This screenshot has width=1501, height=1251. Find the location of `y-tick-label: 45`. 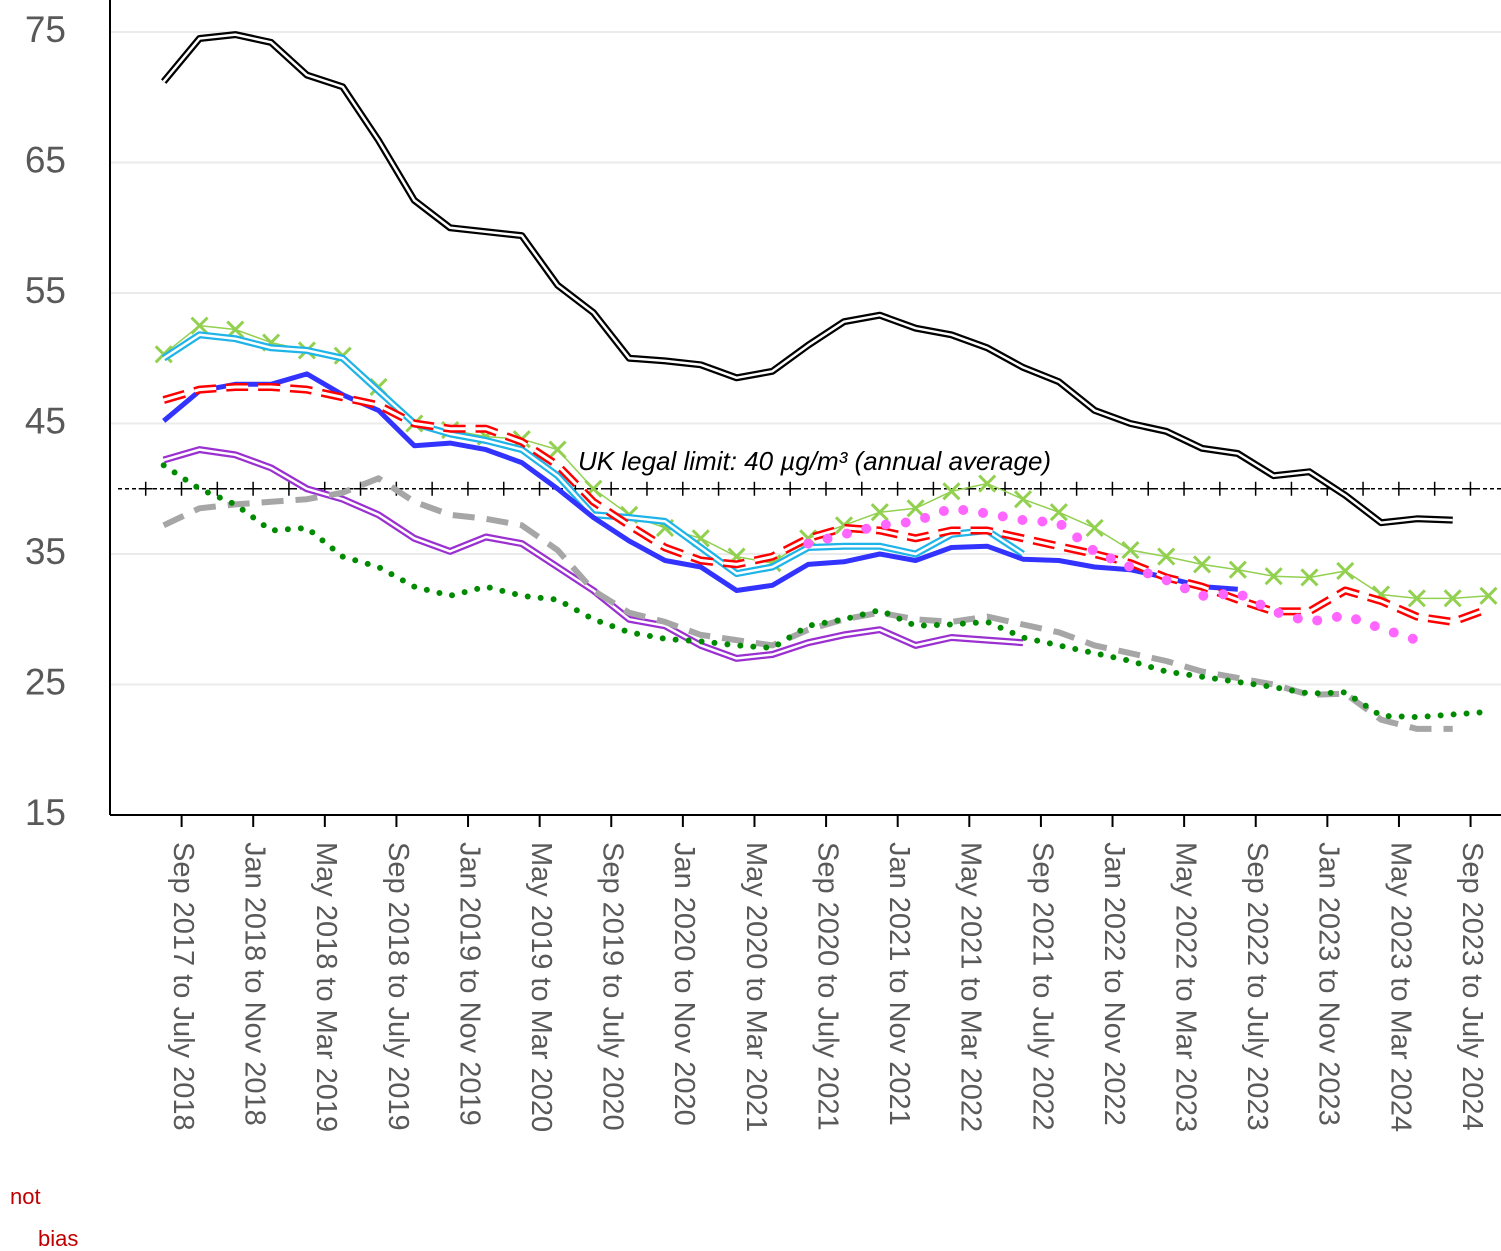

y-tick-label: 45 is located at coordinates (45, 420).